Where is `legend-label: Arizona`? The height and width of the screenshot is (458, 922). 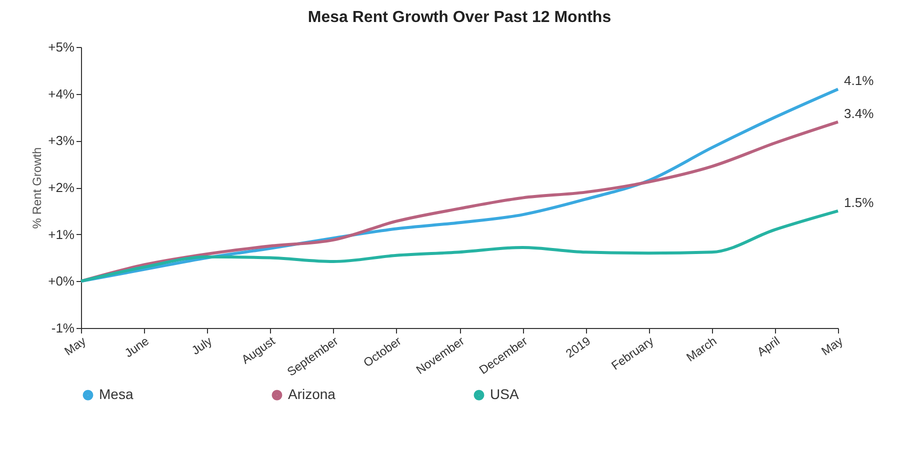 legend-label: Arizona is located at coordinates (312, 394).